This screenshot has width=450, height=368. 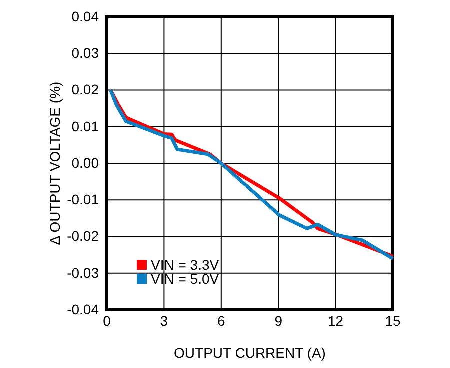 I want to click on y-tick-label: 0.00, so click(x=86, y=162).